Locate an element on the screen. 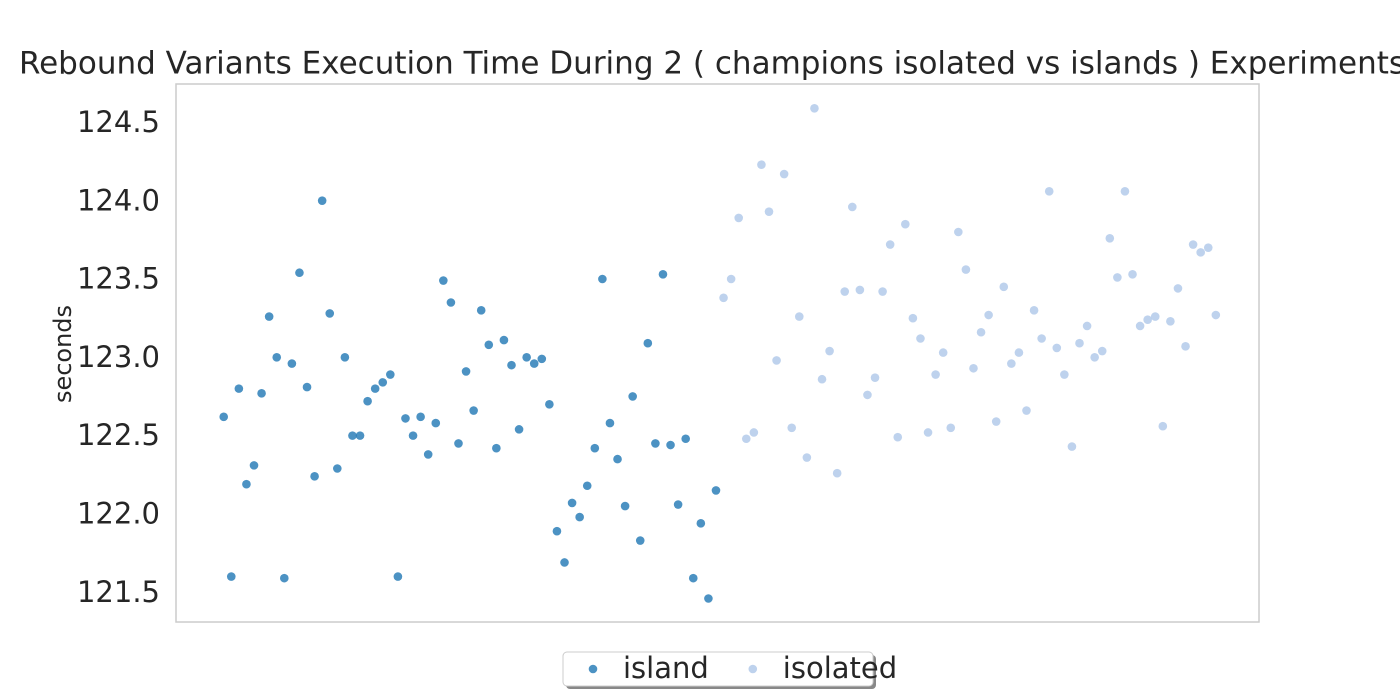 This screenshot has width=1400, height=700. y-tick-label: 122.0 is located at coordinates (118, 513).